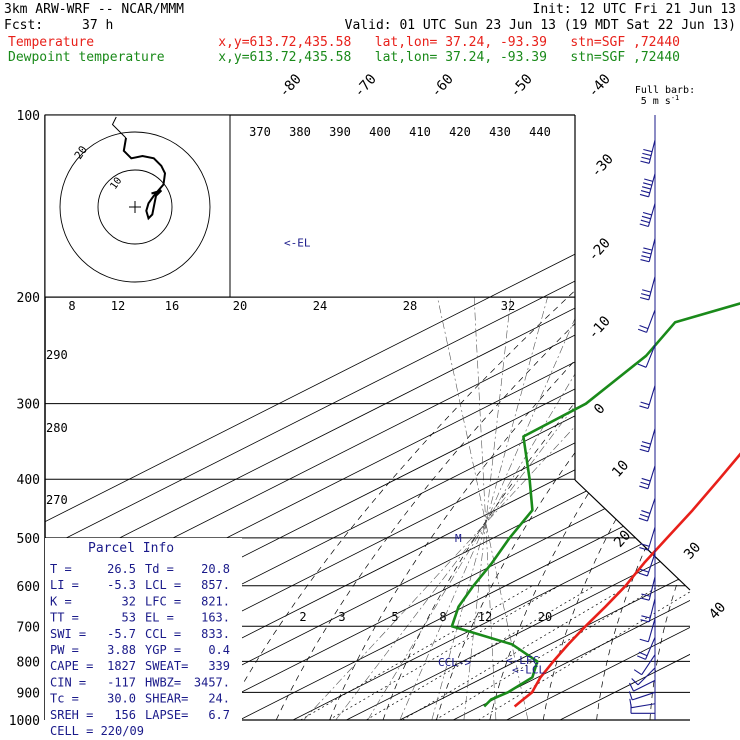  What do you see at coordinates (28, 539) in the screenshot?
I see `pressure-label-500: 500` at bounding box center [28, 539].